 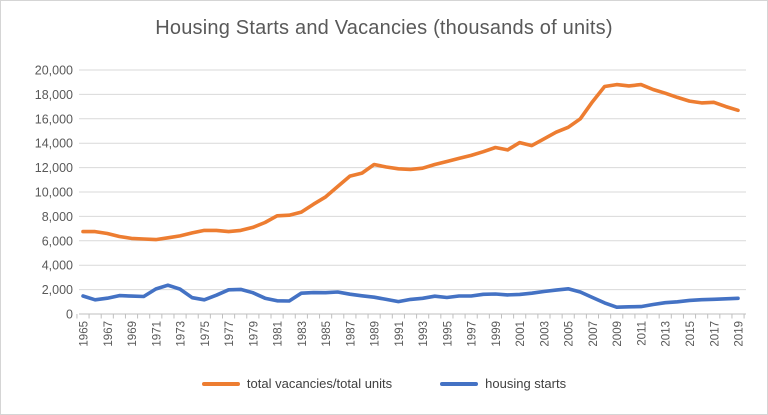 What do you see at coordinates (54, 144) in the screenshot?
I see `y-axis-label: 14,000` at bounding box center [54, 144].